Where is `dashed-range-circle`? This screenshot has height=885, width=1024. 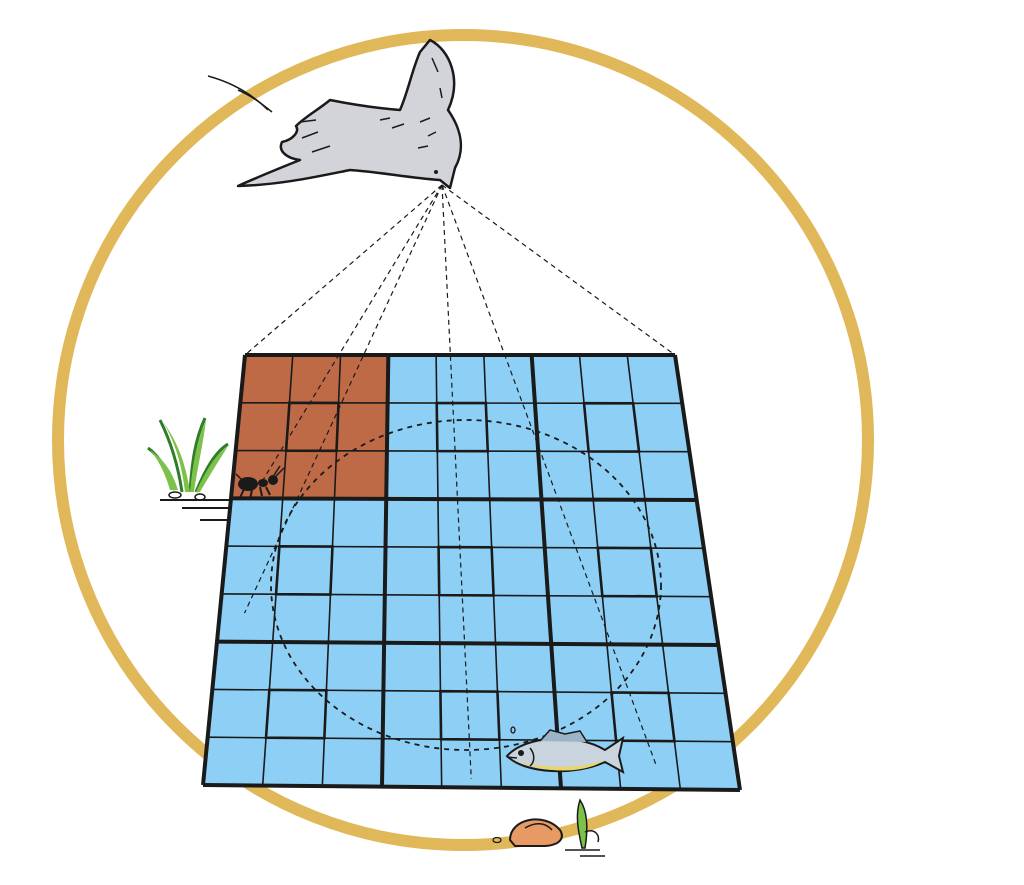
dashed-range-circle is located at coordinates (466, 585).